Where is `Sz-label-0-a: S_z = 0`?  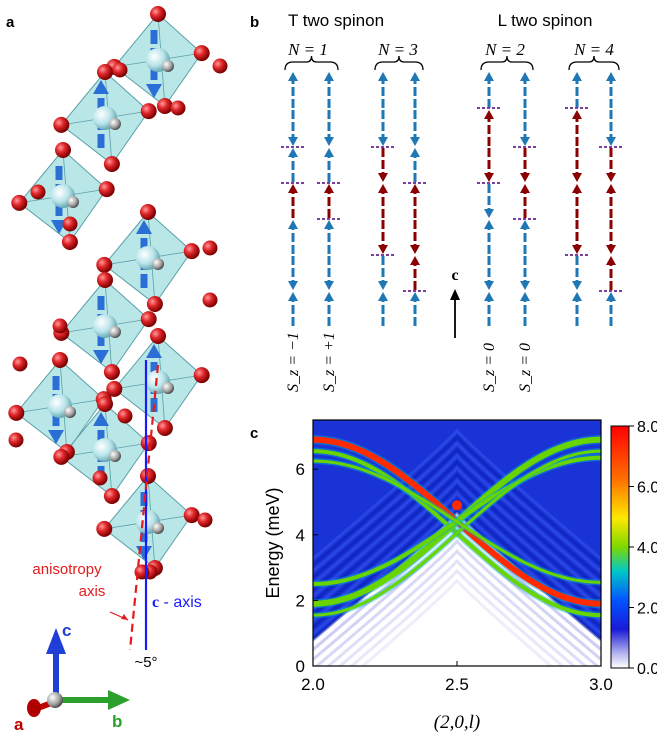 Sz-label-0-a: S_z = 0 is located at coordinates (489, 367).